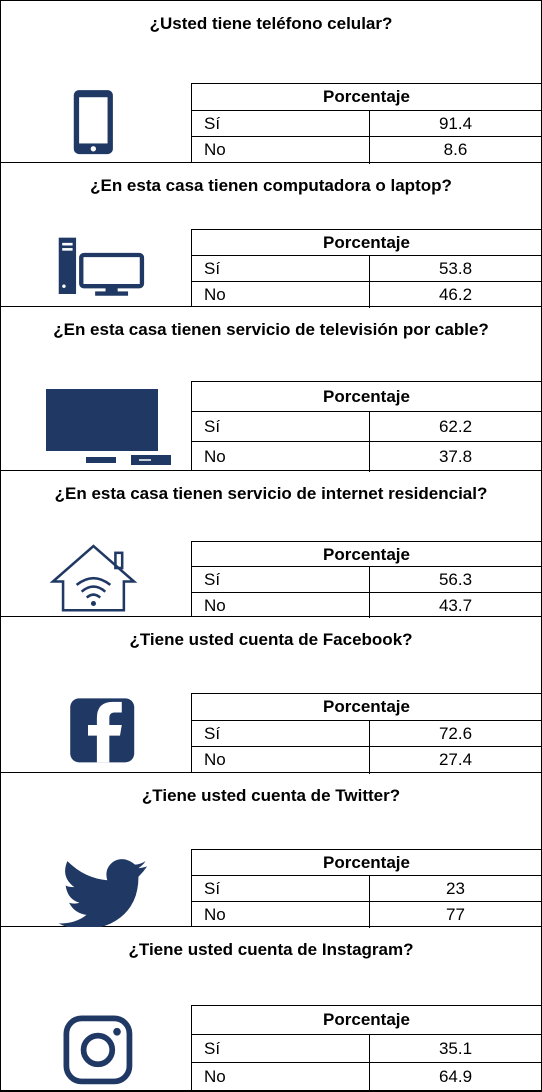 The width and height of the screenshot is (542, 1092). What do you see at coordinates (271, 639) in the screenshot?
I see `question: ¿Tiene usted cuenta de Facebook?` at bounding box center [271, 639].